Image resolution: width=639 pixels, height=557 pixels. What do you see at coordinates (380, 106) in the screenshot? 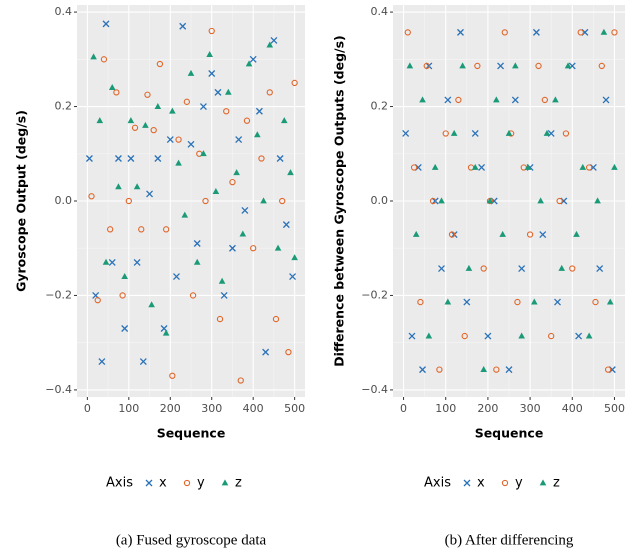
I see `y-tick-label: 0.2` at bounding box center [380, 106].